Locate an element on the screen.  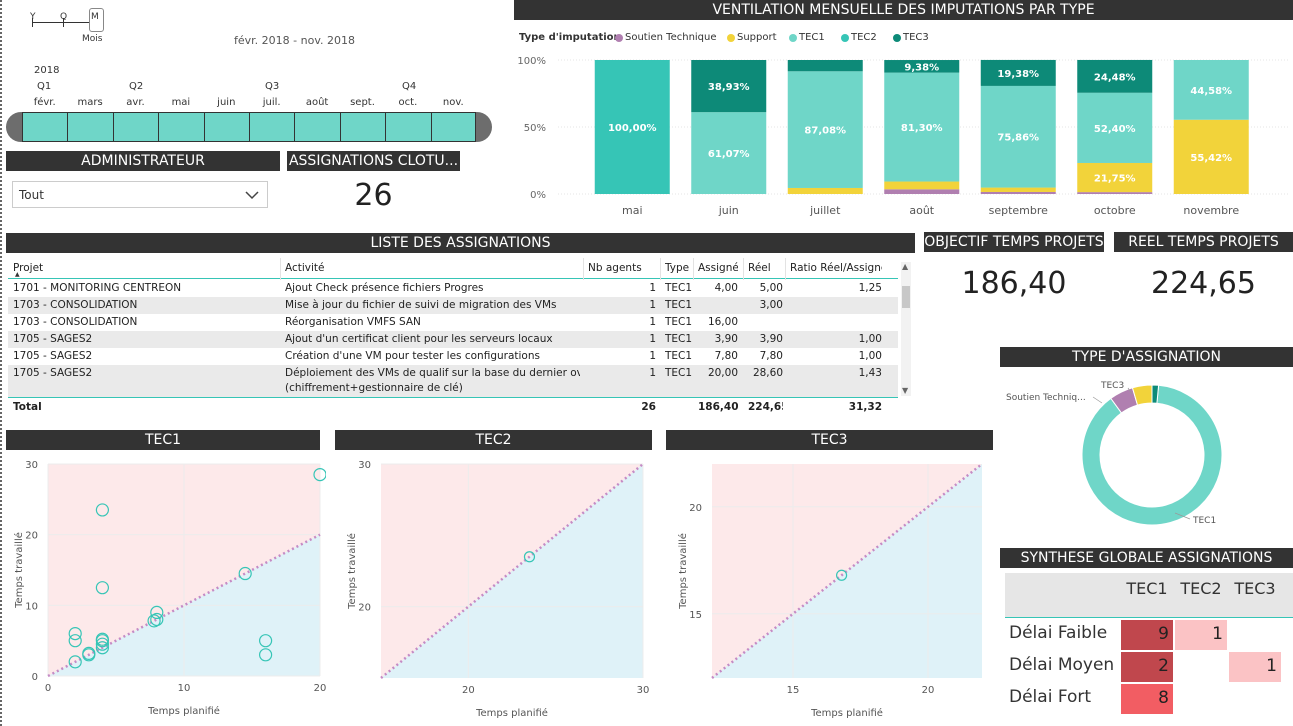
scroll-down-arrow: ▼ is located at coordinates (905, 390).